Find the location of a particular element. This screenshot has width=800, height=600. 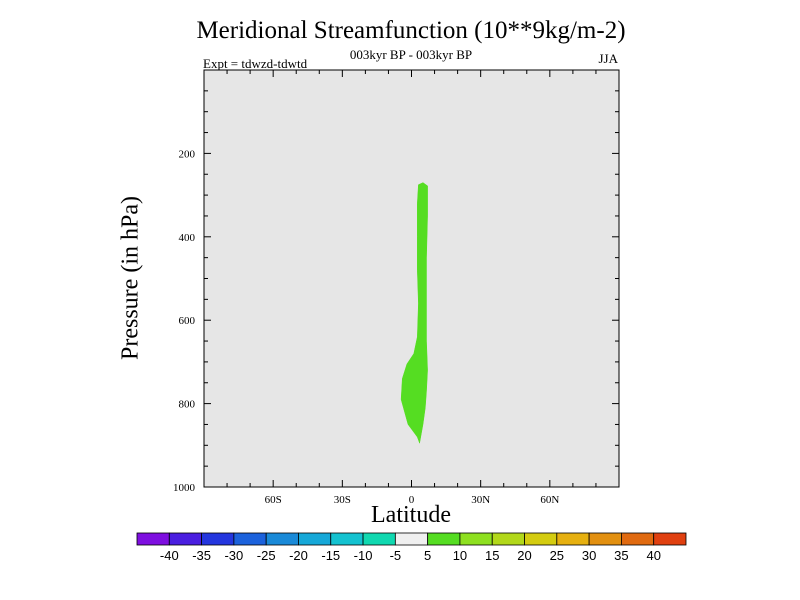

colorbar-label: -40 is located at coordinates (169, 555).